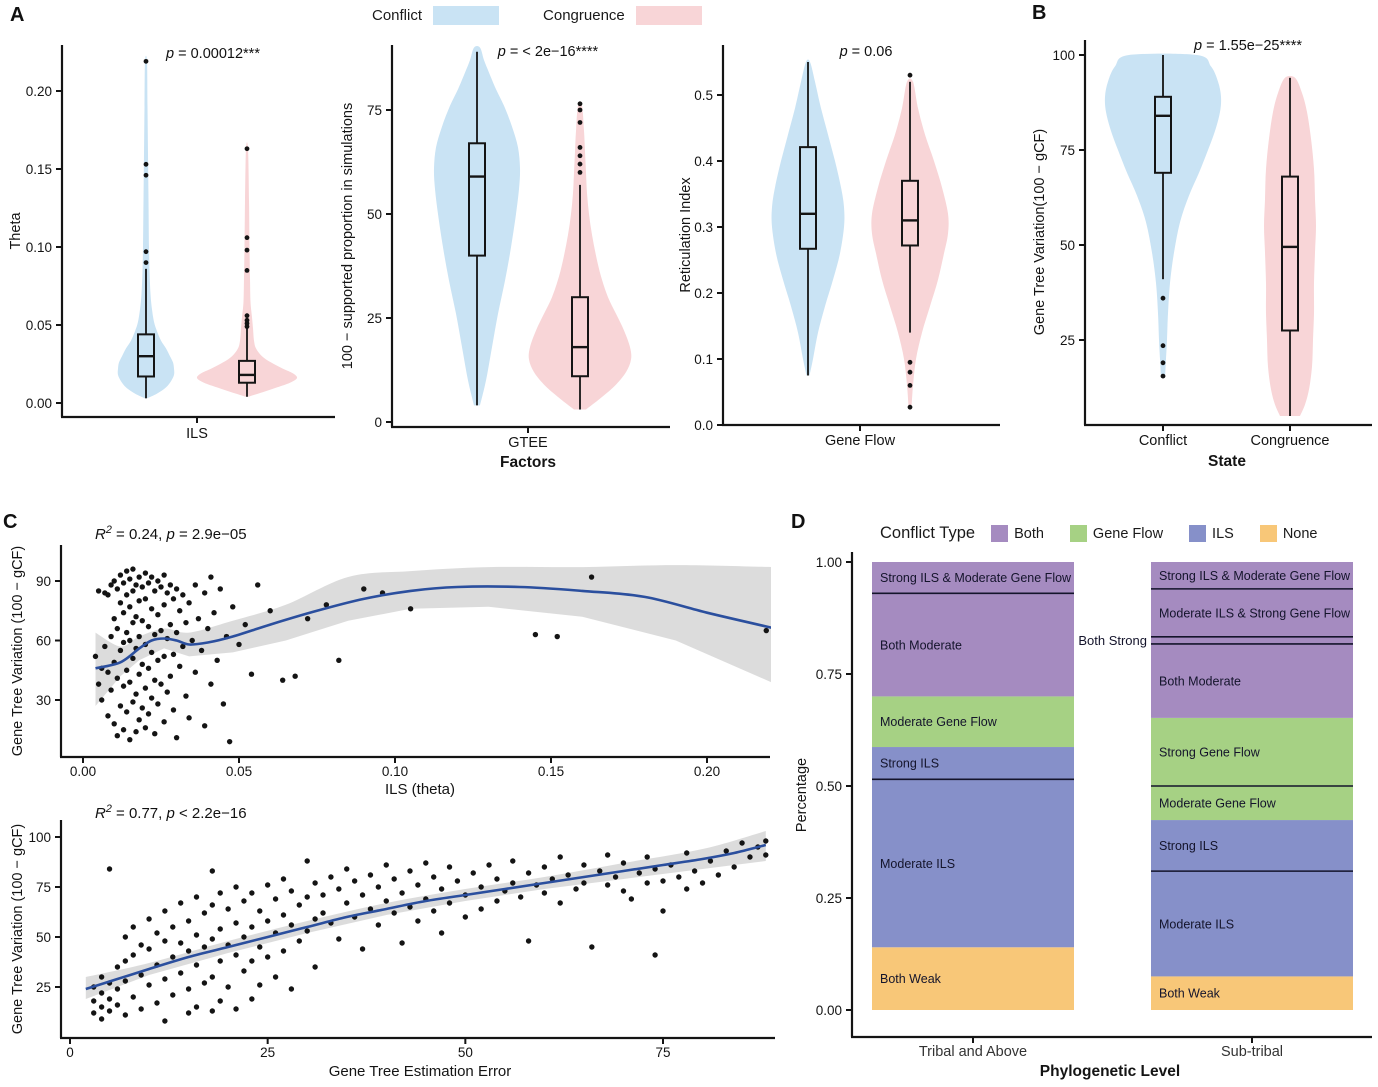  I want to click on segment-label: Moderate ILS & Strong Gene Flow, so click(1255, 613).